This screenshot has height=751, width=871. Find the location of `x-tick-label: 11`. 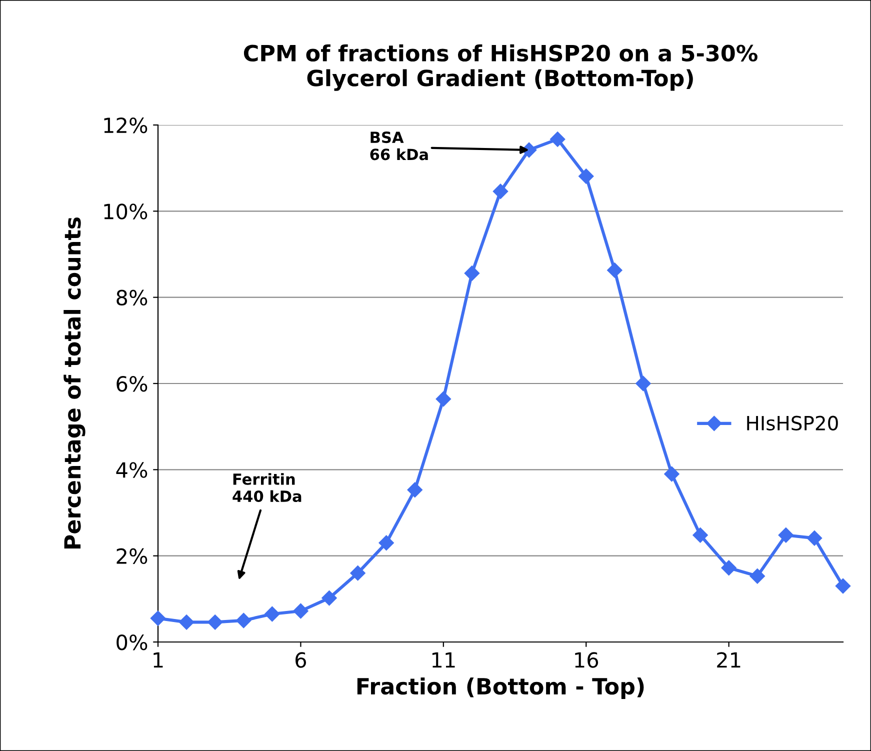

x-tick-label: 11 is located at coordinates (443, 660).